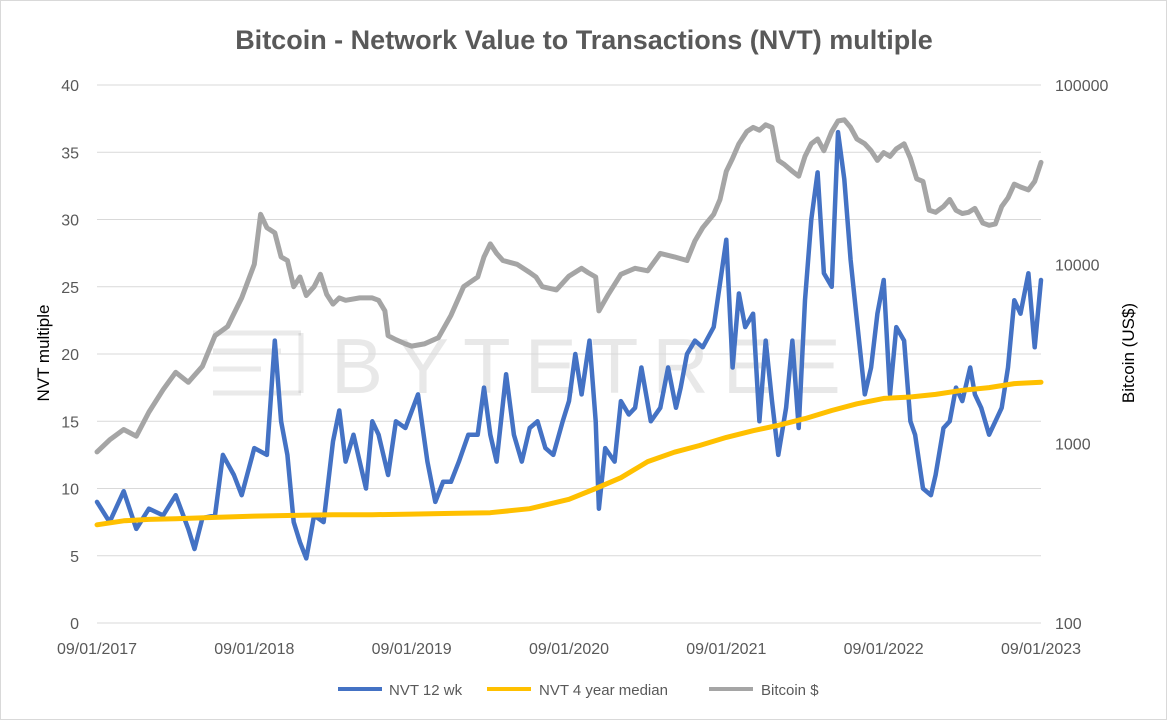 Image resolution: width=1167 pixels, height=721 pixels. I want to click on y-right-tick-label: 100000, so click(1081, 86).